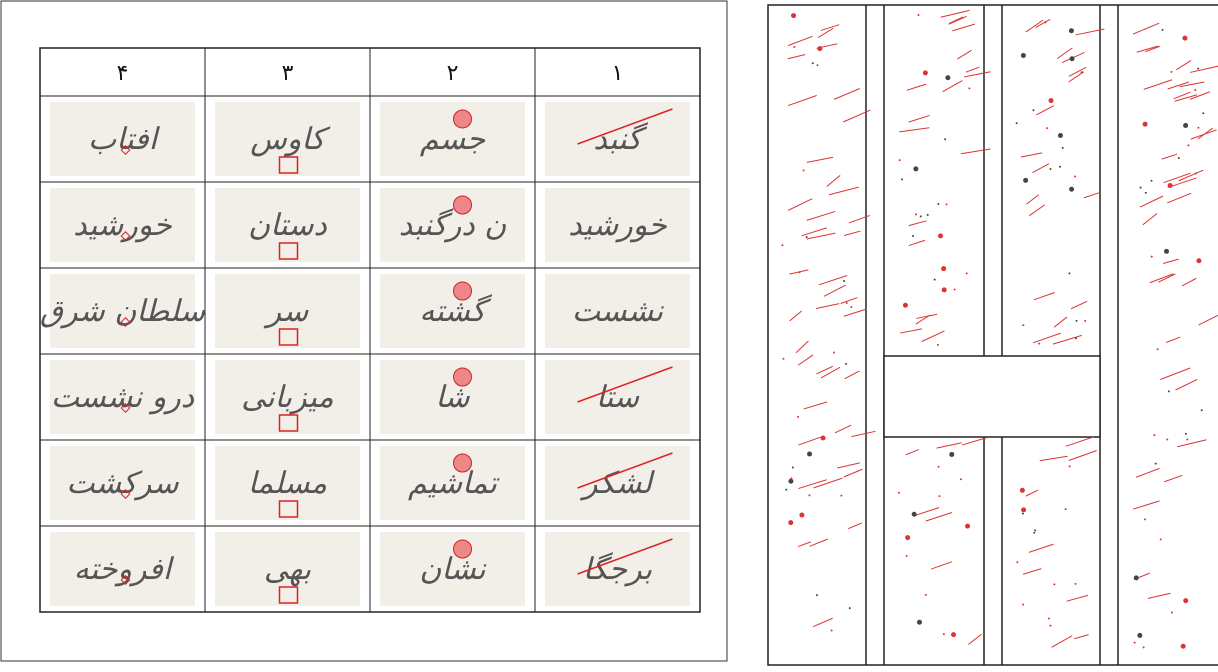 The height and width of the screenshot is (672, 1218). Describe the element at coordinates (124, 139) in the screenshot. I see `calligraphy-word: افتاب` at that location.